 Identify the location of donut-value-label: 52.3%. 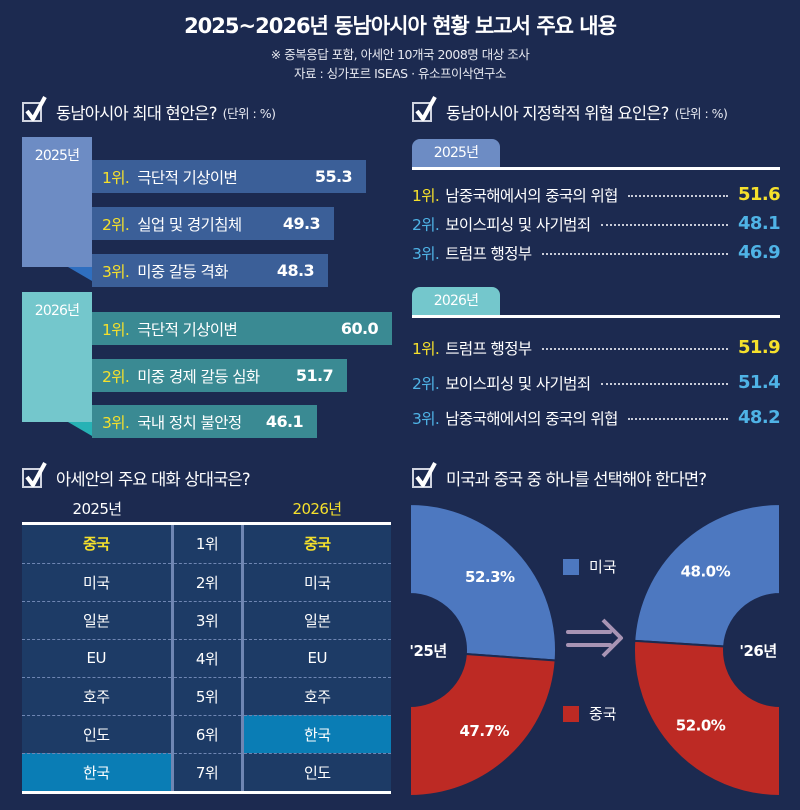
(490, 577).